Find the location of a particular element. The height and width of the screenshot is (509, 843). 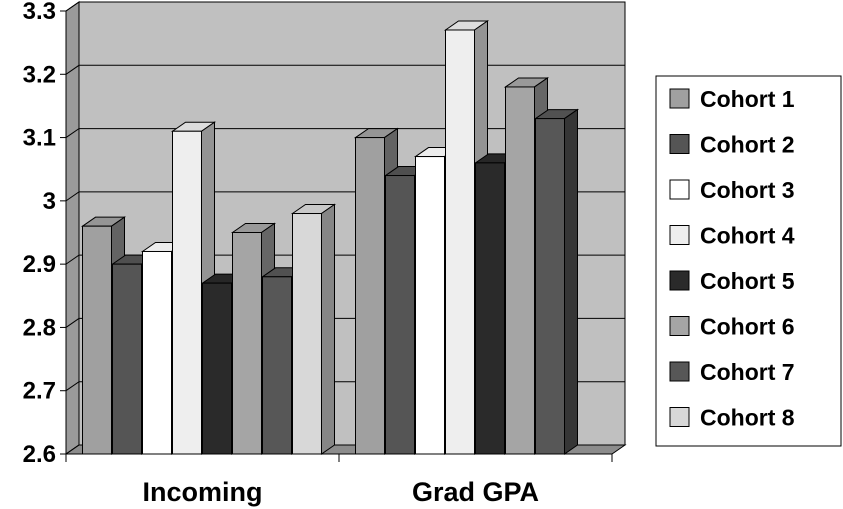

y-tick-label: 3.1 is located at coordinates (39, 138).